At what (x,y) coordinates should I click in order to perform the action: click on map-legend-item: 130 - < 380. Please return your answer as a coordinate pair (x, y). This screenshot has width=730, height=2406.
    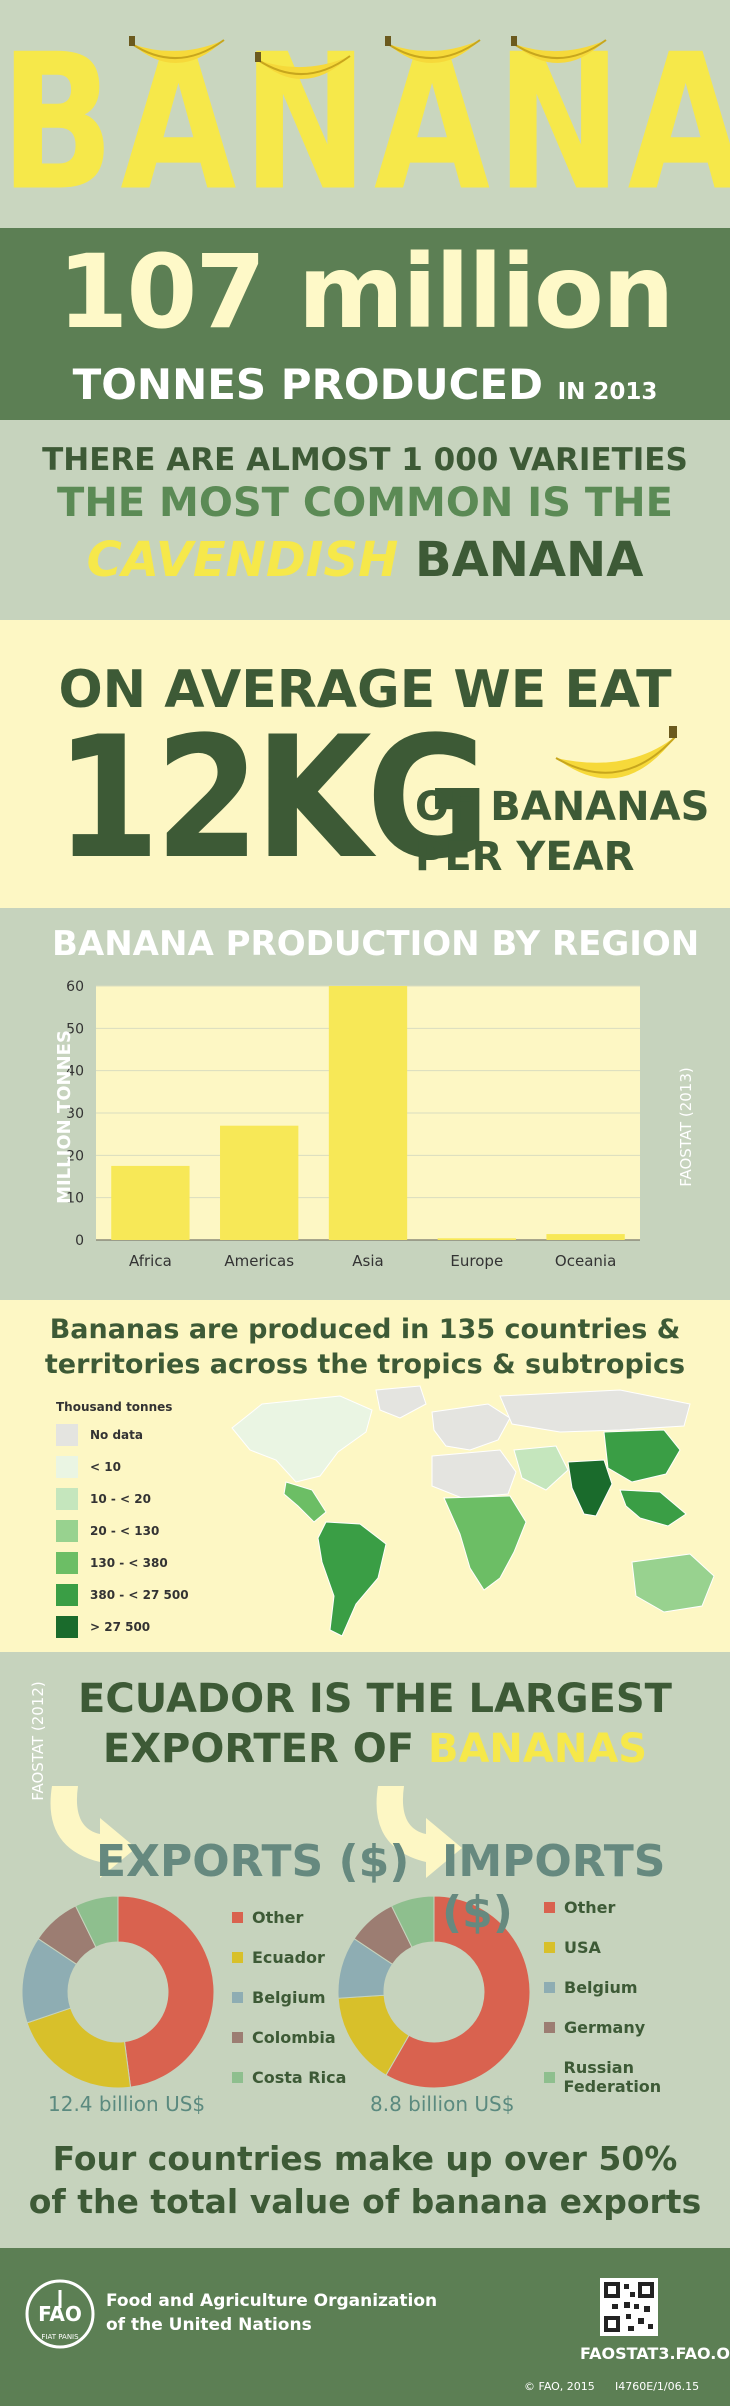
    Looking at the image, I should click on (112, 1563).